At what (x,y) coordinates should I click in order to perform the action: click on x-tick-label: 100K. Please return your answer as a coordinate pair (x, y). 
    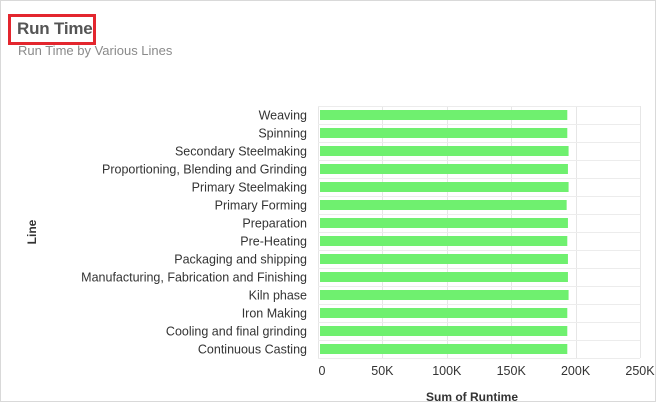
    Looking at the image, I should click on (447, 371).